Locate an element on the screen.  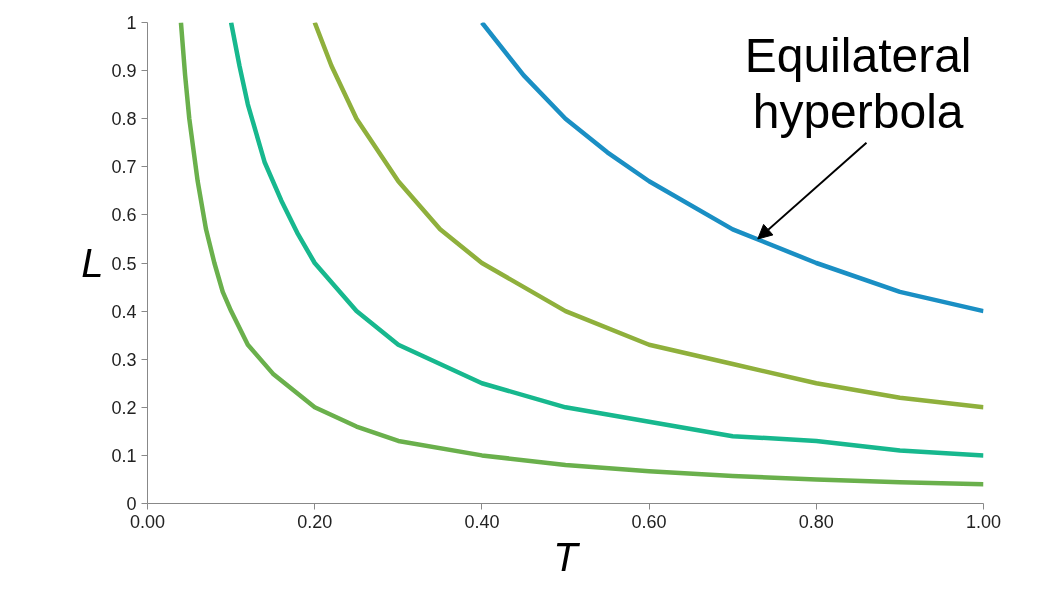
y-tick-label: 0.8 is located at coordinates (124, 119).